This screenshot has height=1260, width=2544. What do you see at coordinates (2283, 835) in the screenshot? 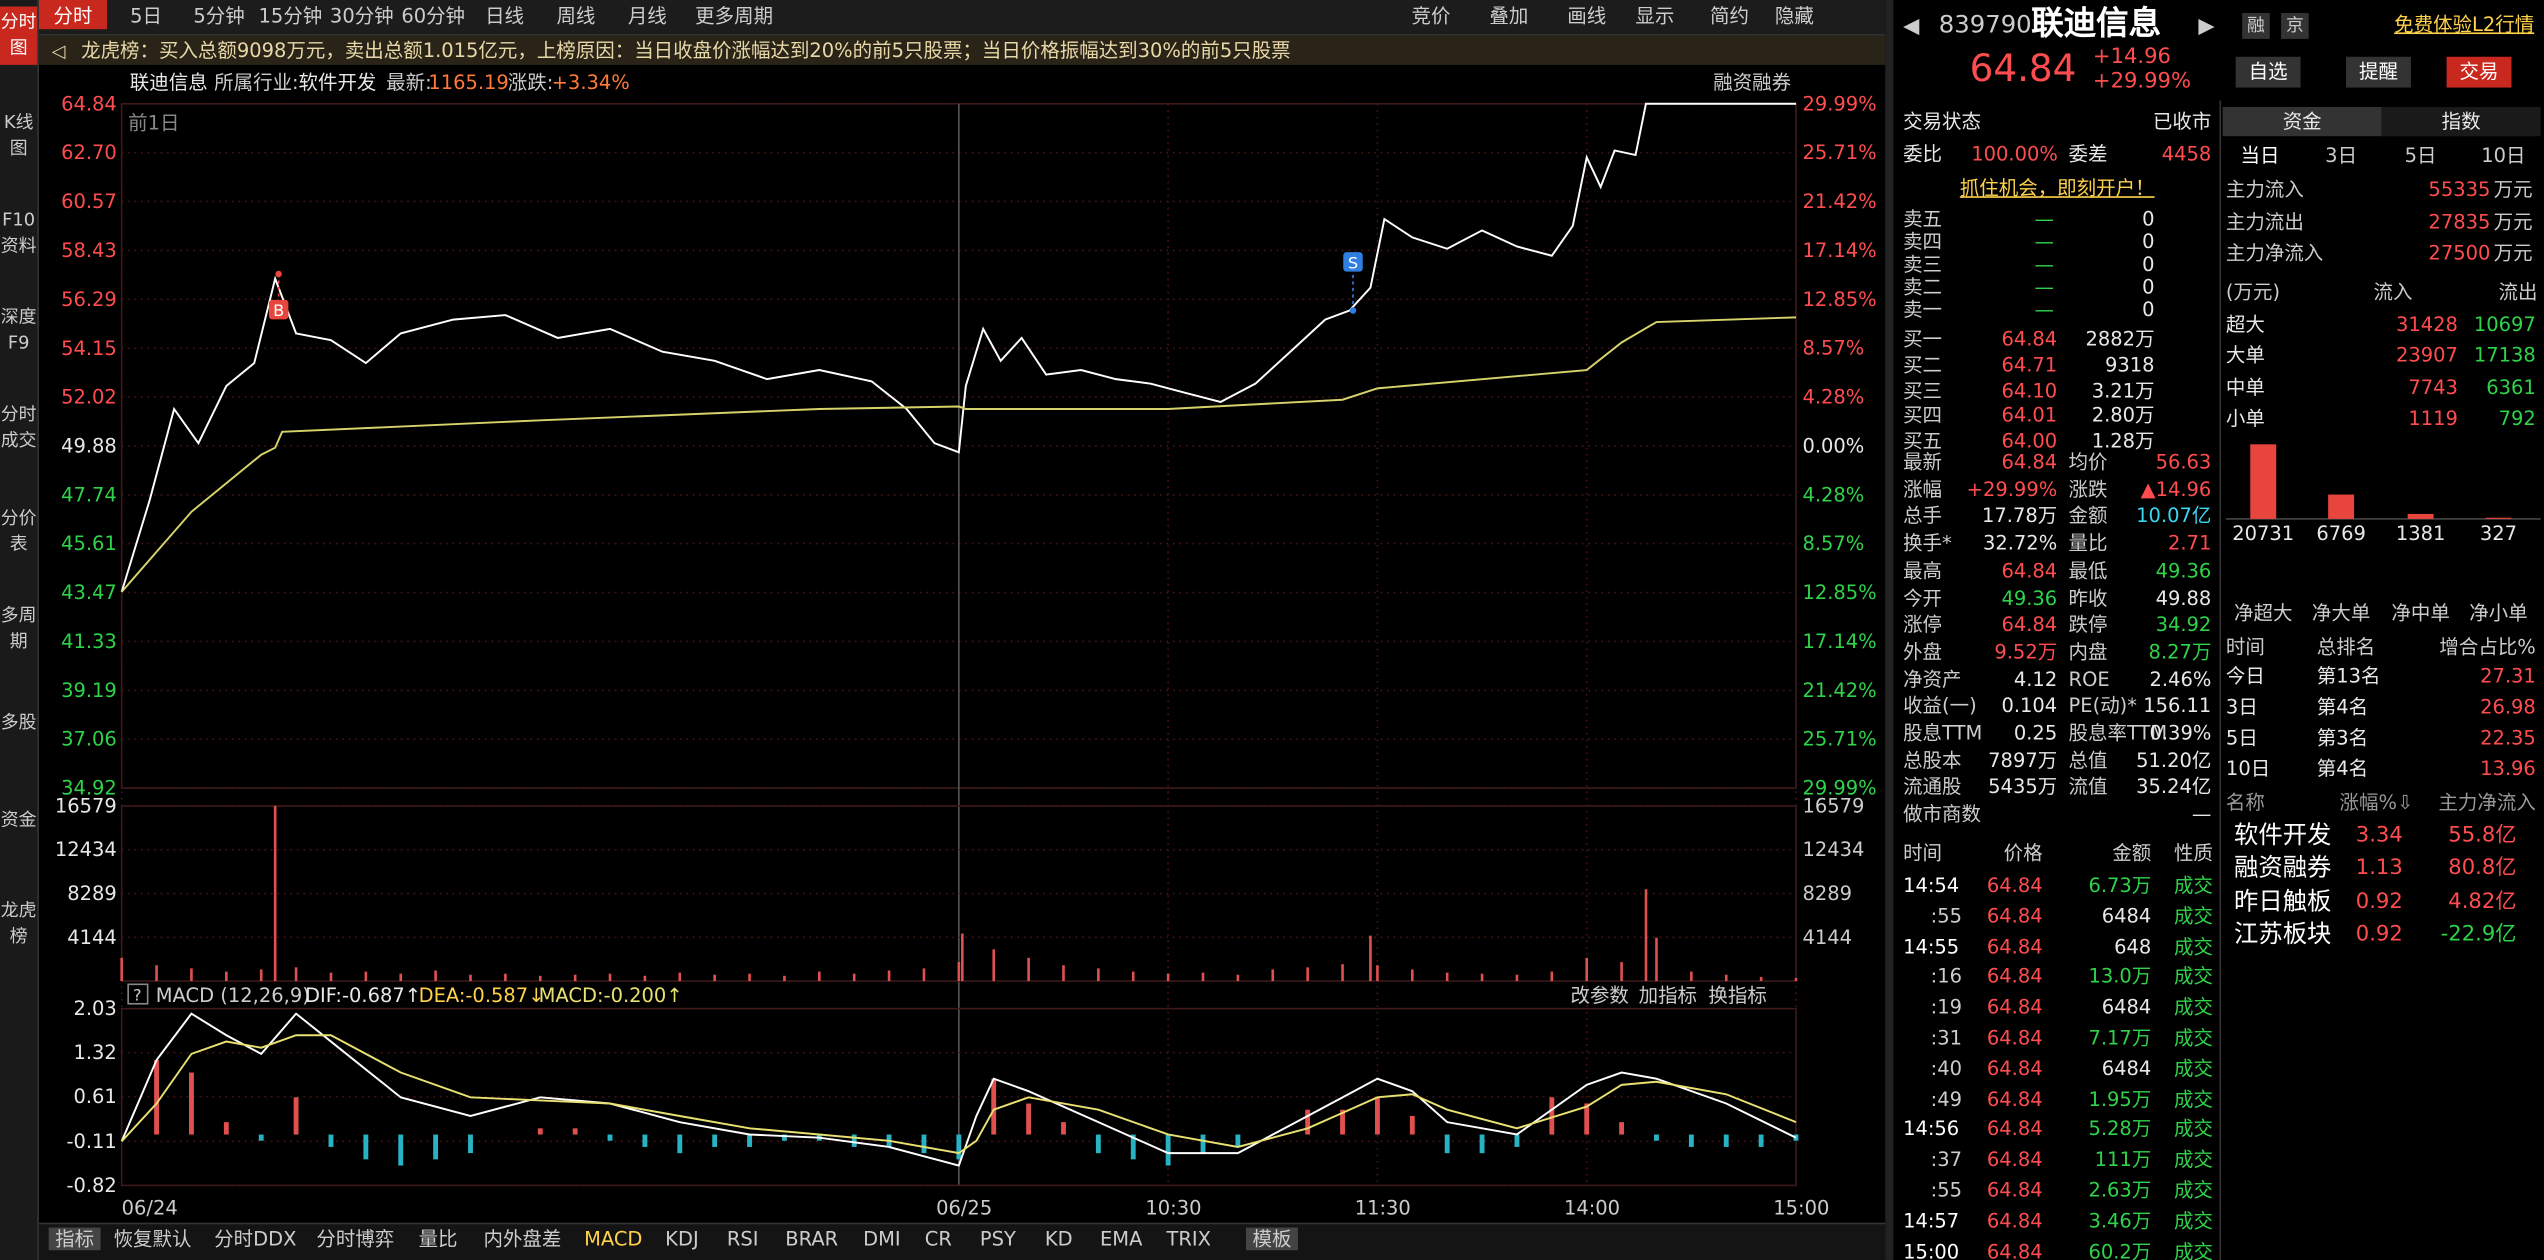
I see `sector-name: 软件开发` at bounding box center [2283, 835].